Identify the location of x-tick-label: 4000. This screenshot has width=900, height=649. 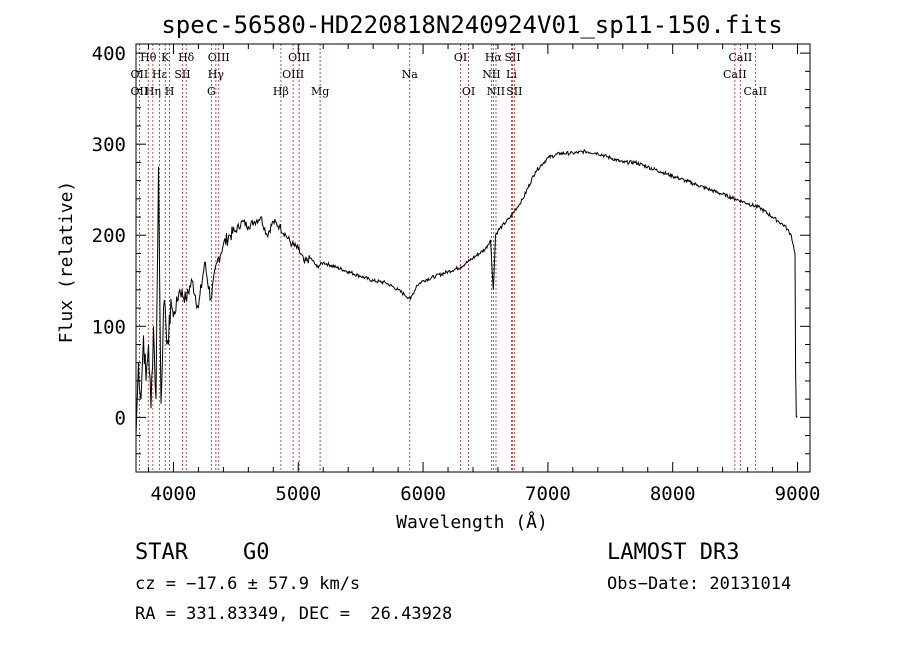
(174, 494).